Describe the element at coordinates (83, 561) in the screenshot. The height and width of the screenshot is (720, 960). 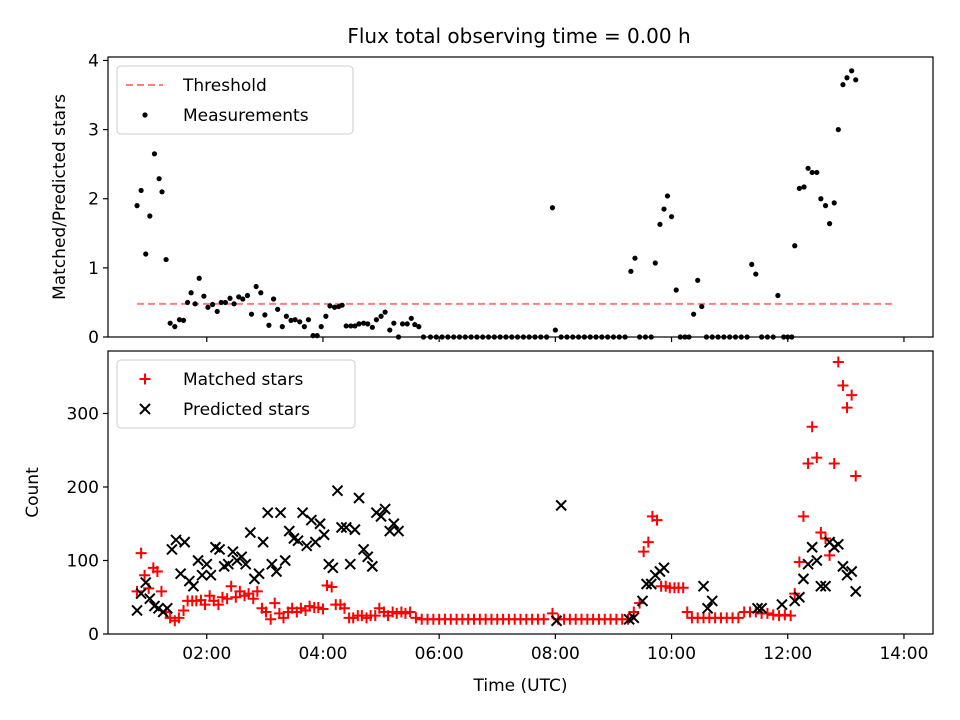
I see `y-tick-label: 100` at that location.